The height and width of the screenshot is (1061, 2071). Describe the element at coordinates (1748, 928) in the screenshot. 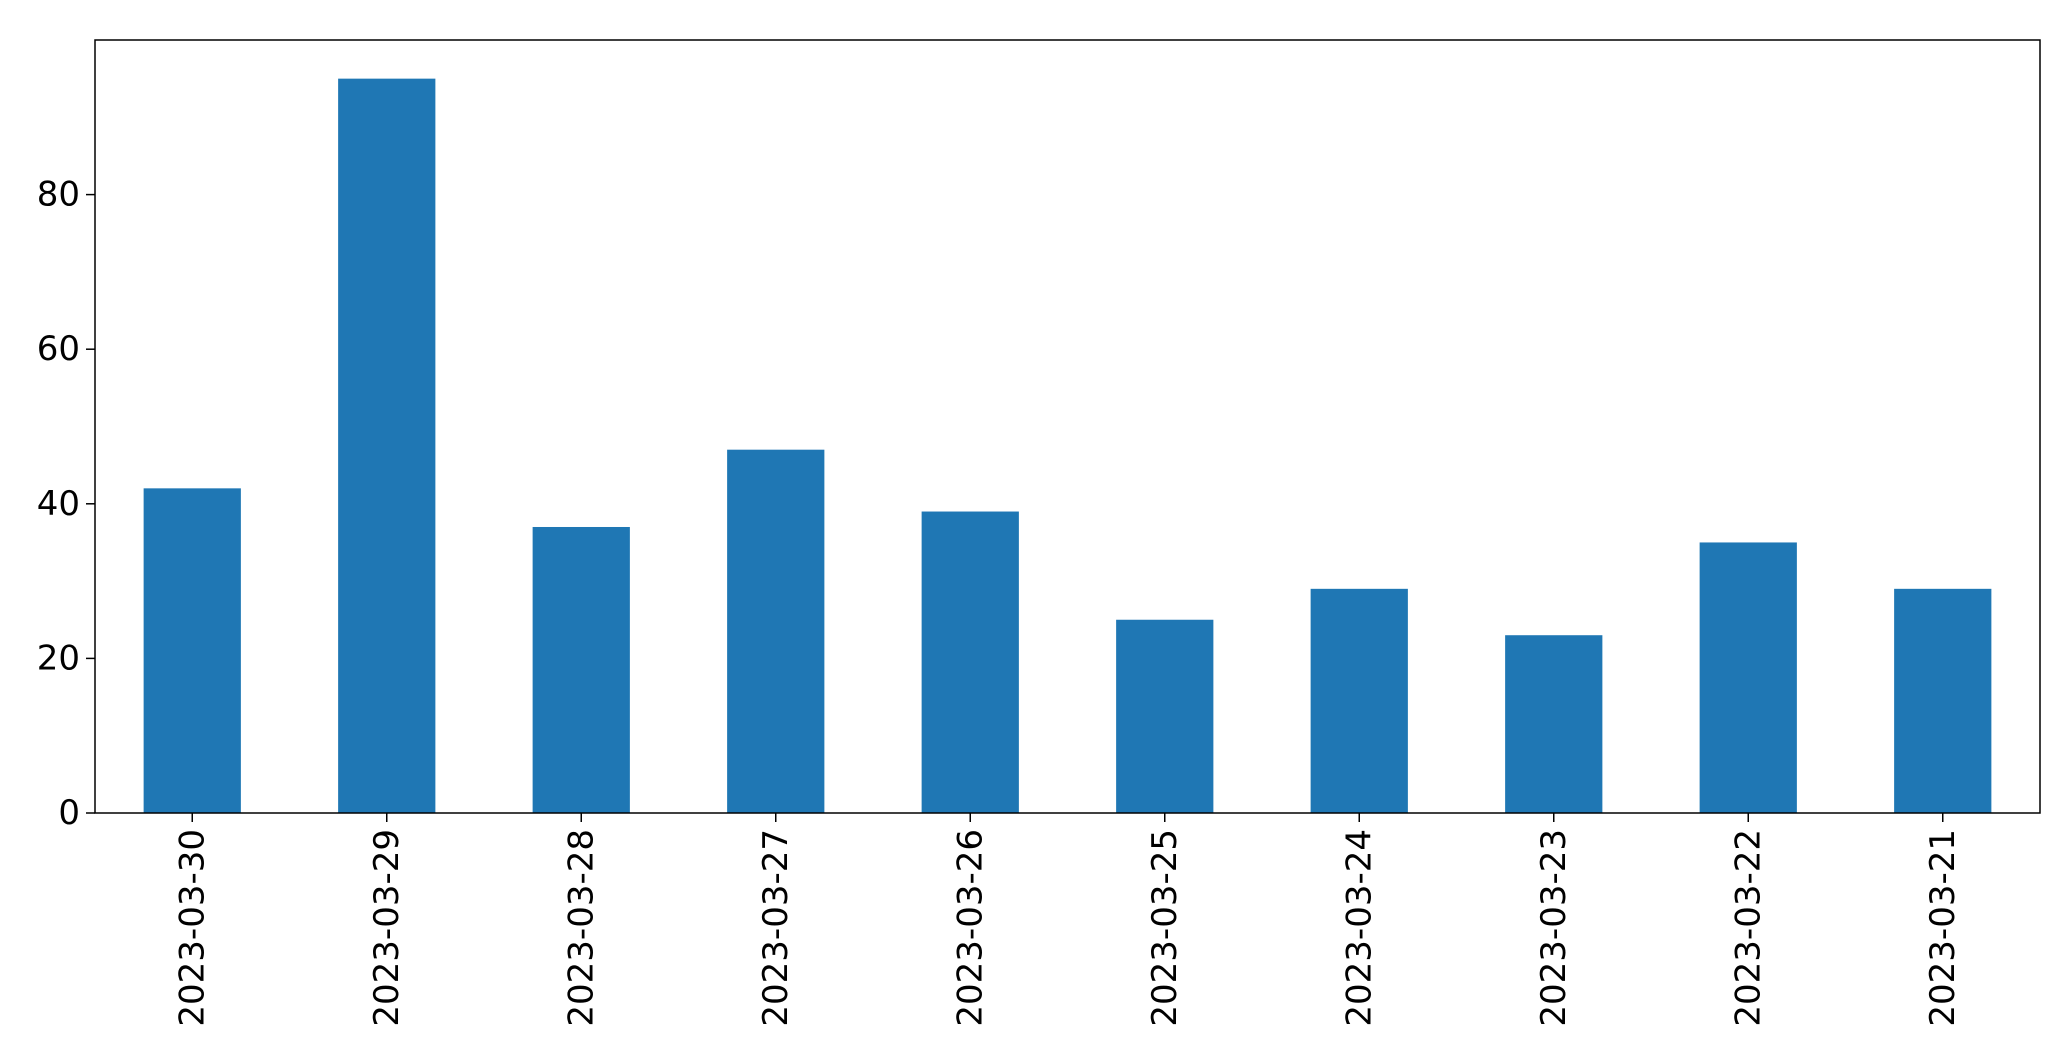

I see `x-tick-label: 2023-03-22` at that location.